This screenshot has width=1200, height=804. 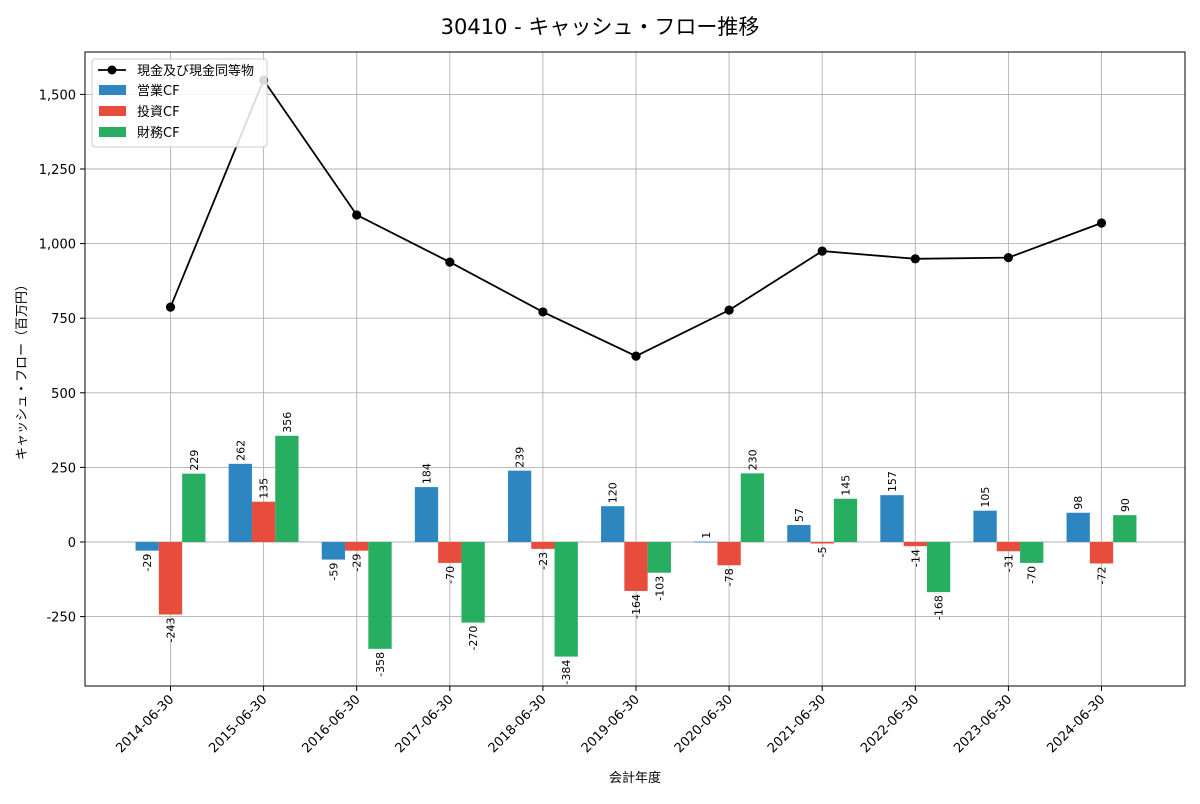 I want to click on bar-value-label: 98, so click(x=1078, y=503).